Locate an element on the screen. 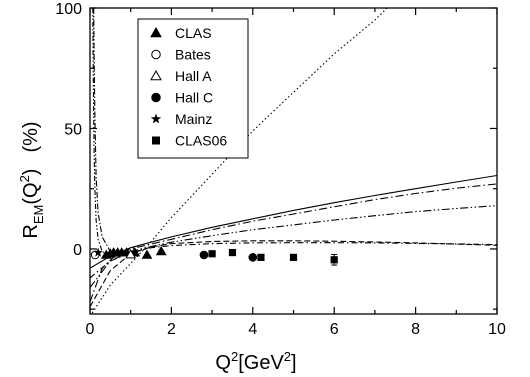 This screenshot has width=530, height=377. curve-dash-dot-near-zero is located at coordinates (293, 260).